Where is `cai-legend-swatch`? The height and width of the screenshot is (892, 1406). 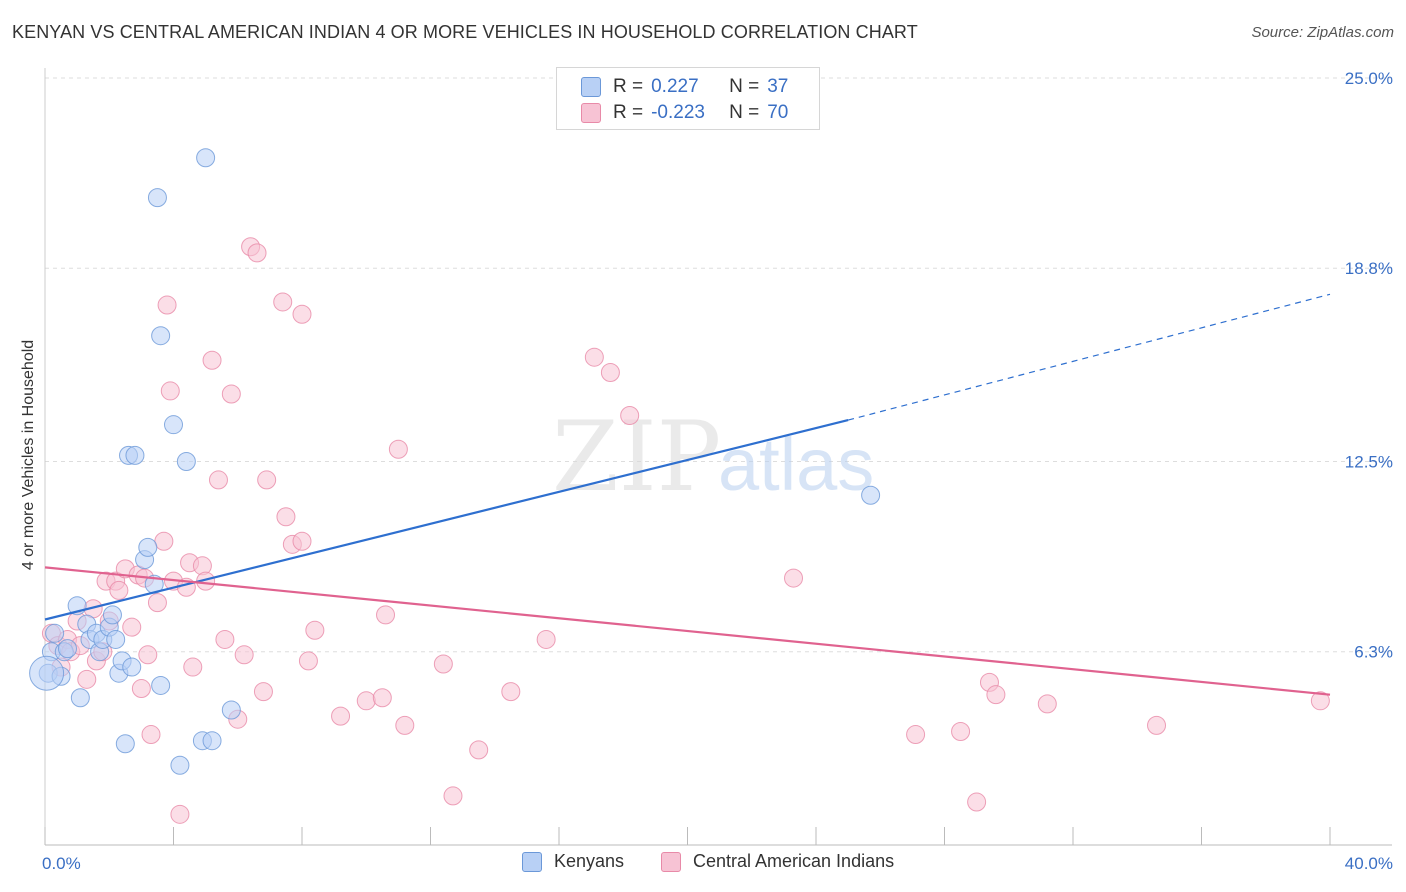 cai-legend-swatch is located at coordinates (671, 861).